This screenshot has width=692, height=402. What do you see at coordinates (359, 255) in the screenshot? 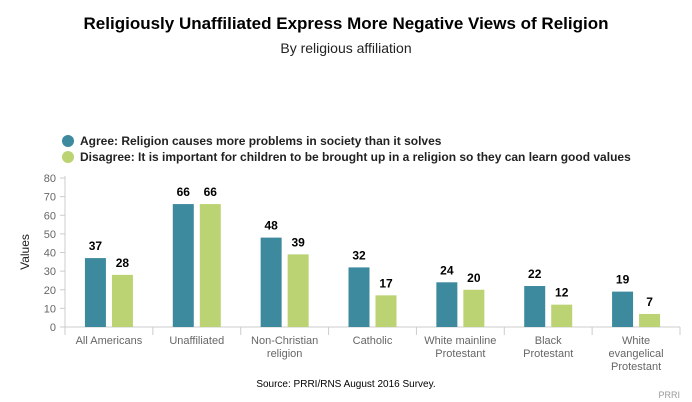
I see `data-label: 32` at bounding box center [359, 255].